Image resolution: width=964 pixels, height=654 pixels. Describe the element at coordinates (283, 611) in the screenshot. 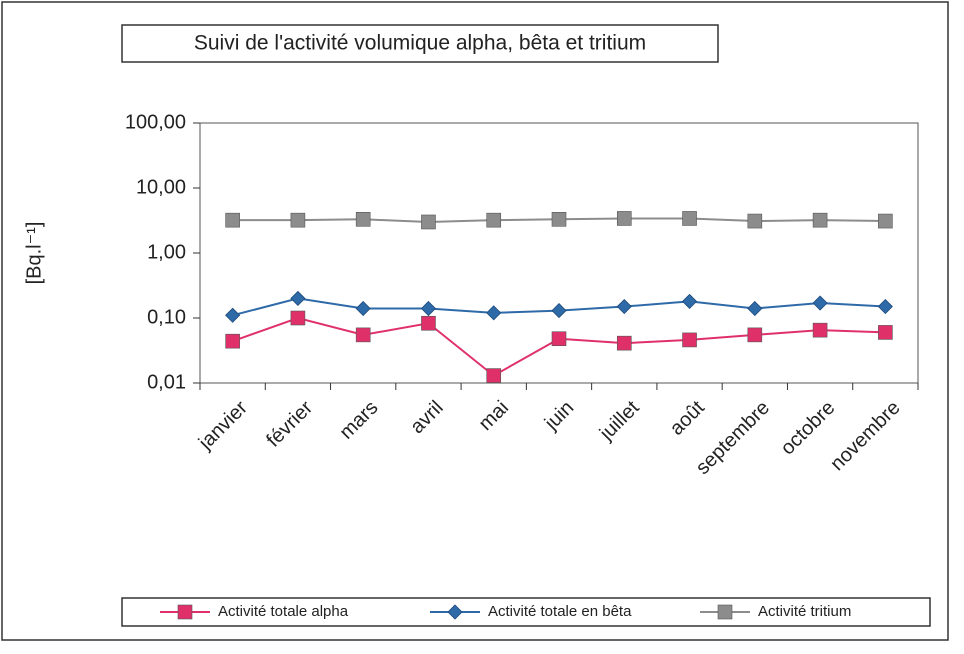

I see `legend-label: Activité totale alpha` at that location.